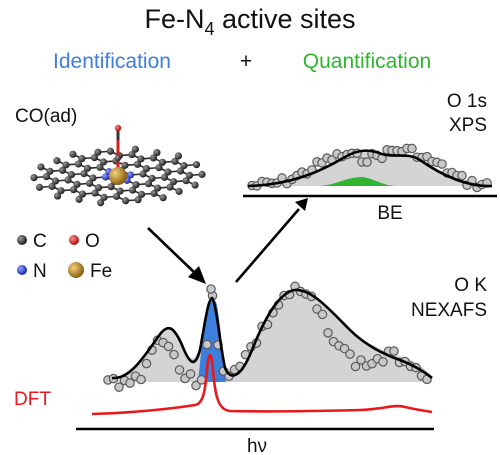  I want to click on nitrogen-atom, so click(105, 177).